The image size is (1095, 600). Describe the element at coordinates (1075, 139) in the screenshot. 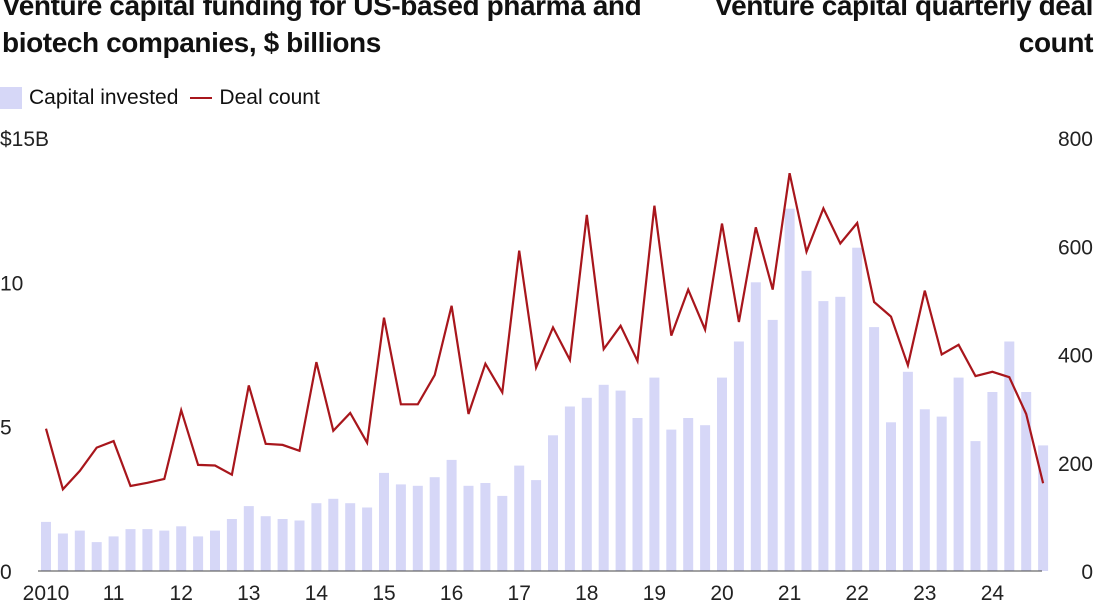

I see `right-axis-tick-label: 800` at that location.